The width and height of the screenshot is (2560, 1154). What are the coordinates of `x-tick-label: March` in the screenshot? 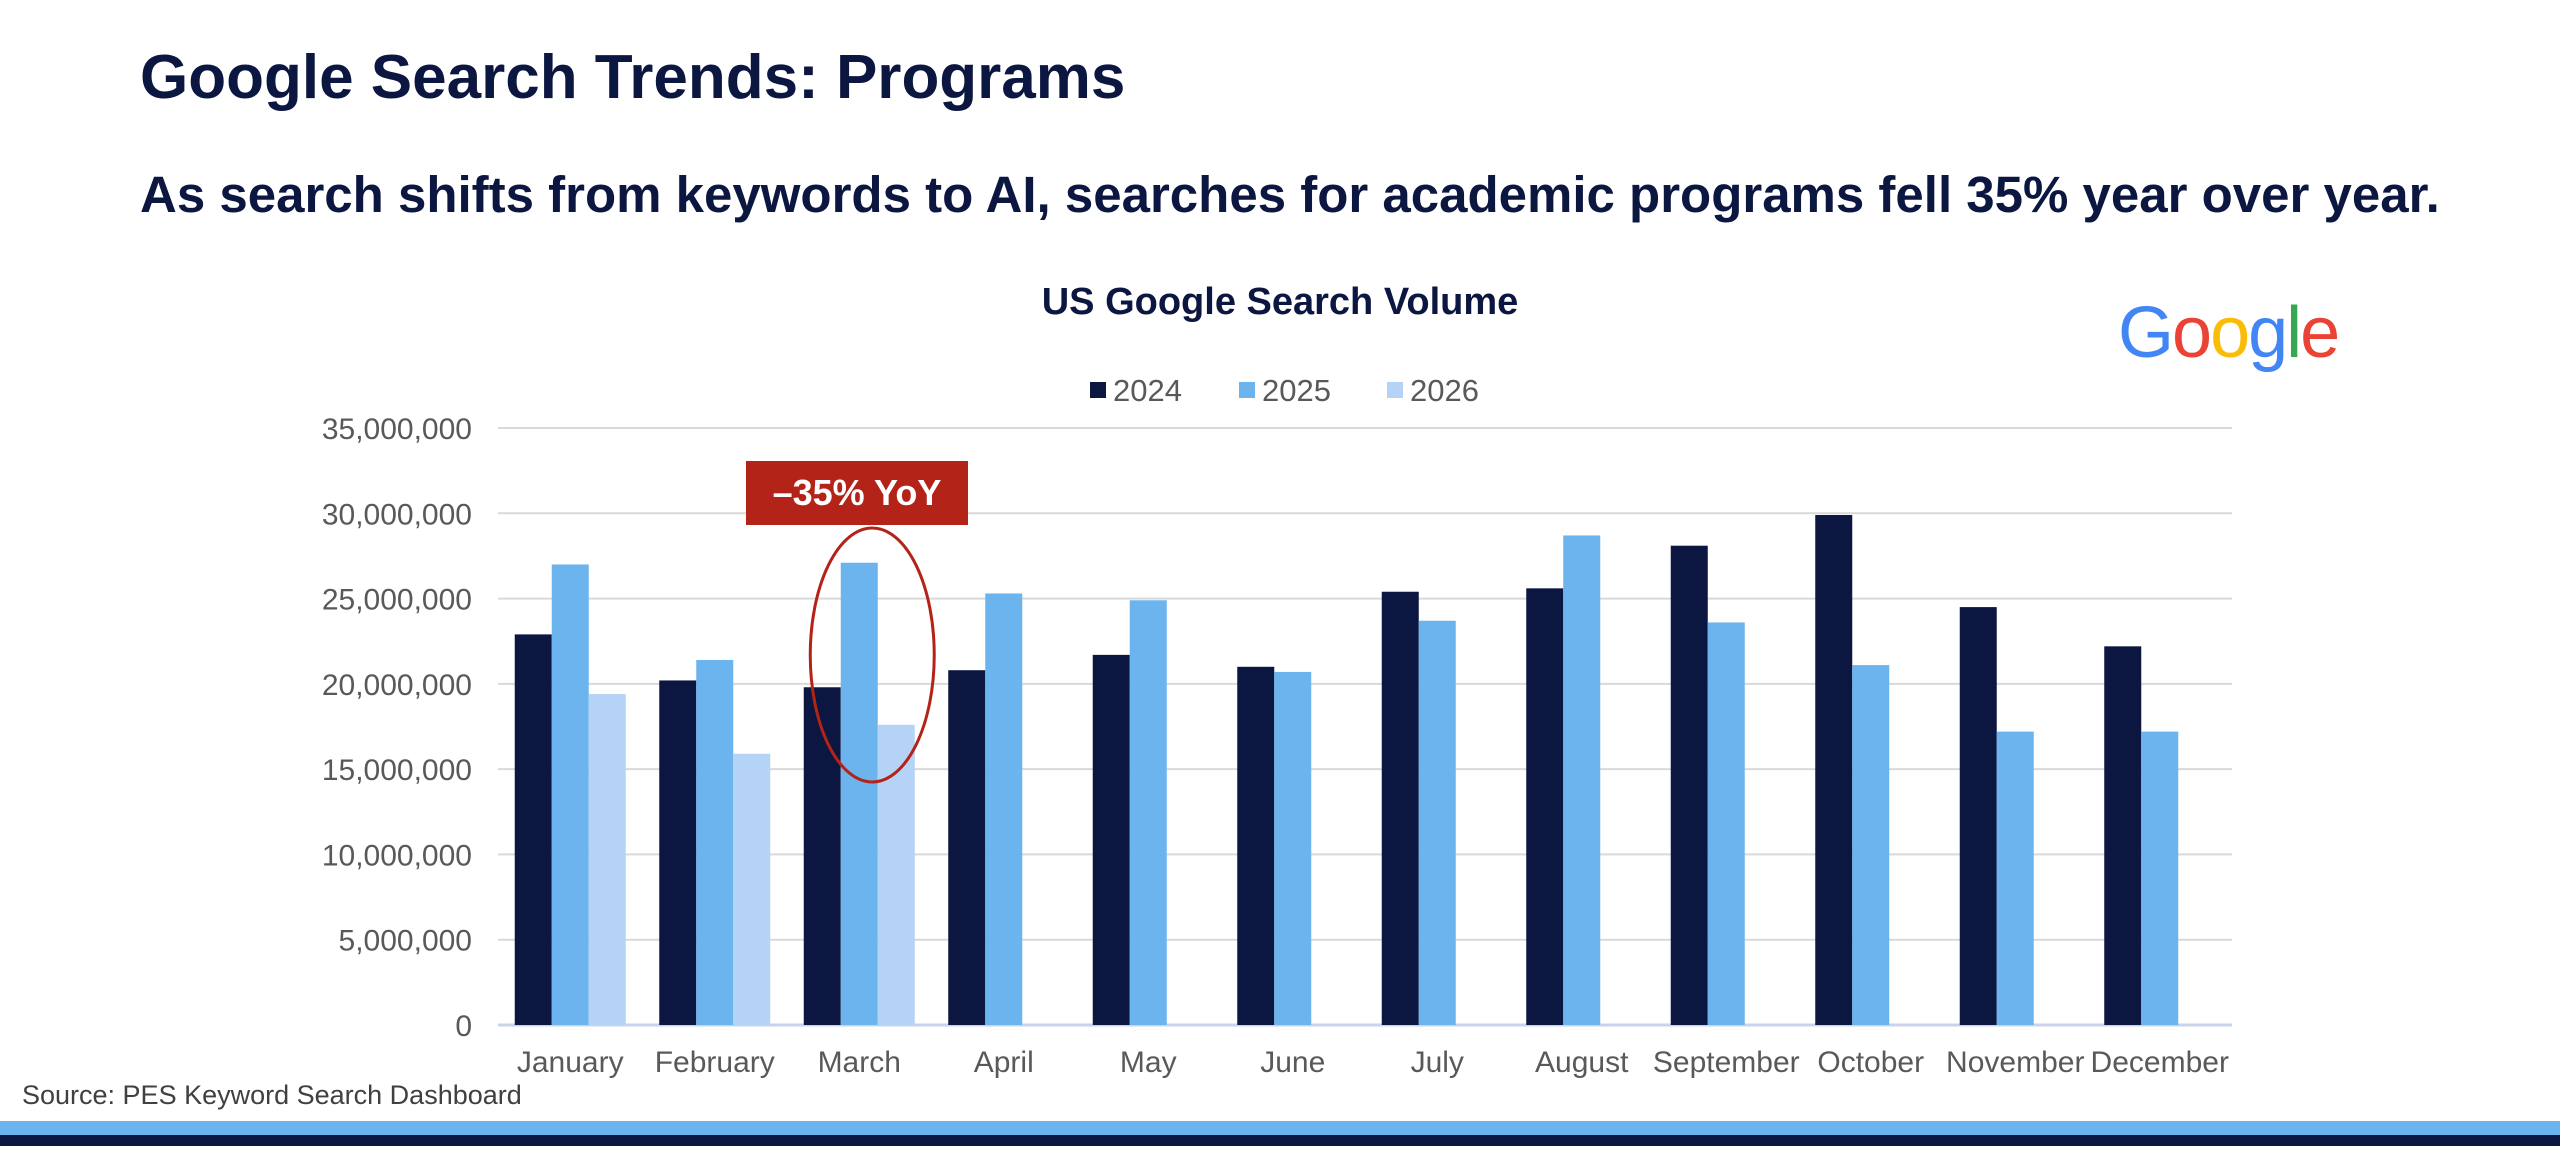 It's located at (859, 1062).